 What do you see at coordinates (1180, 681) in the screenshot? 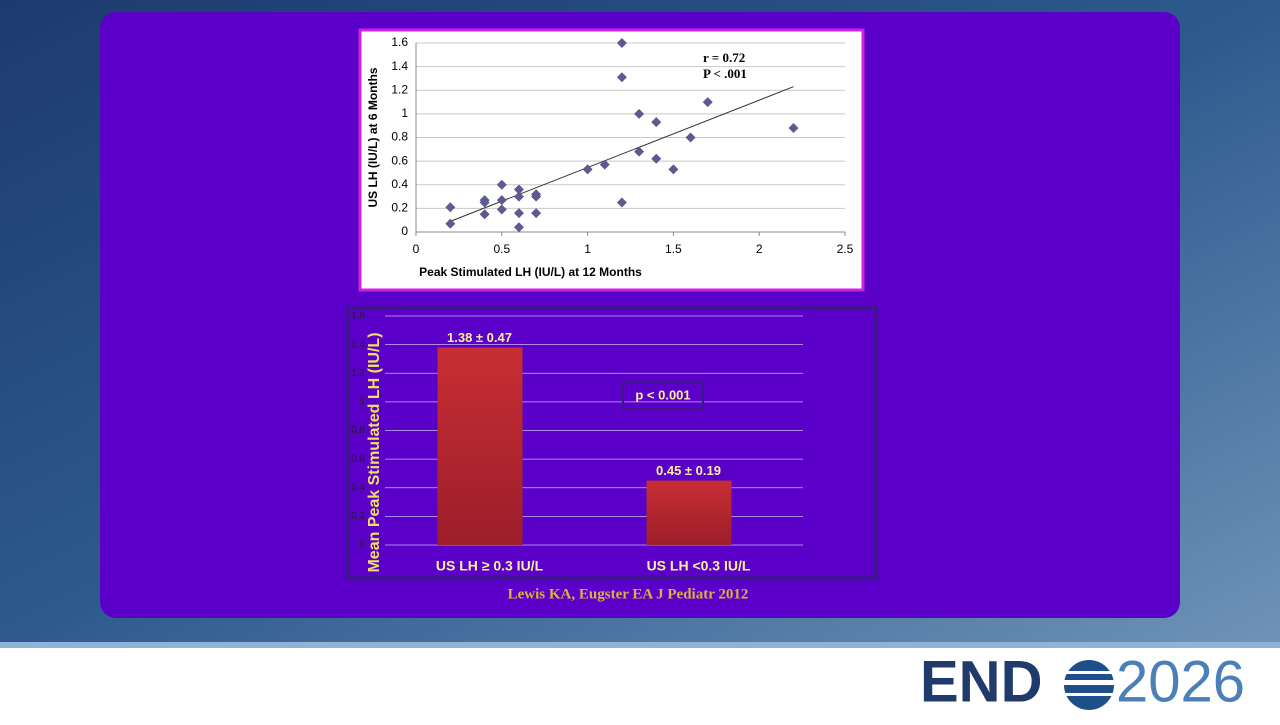
I see `logo-year: 2026` at bounding box center [1180, 681].